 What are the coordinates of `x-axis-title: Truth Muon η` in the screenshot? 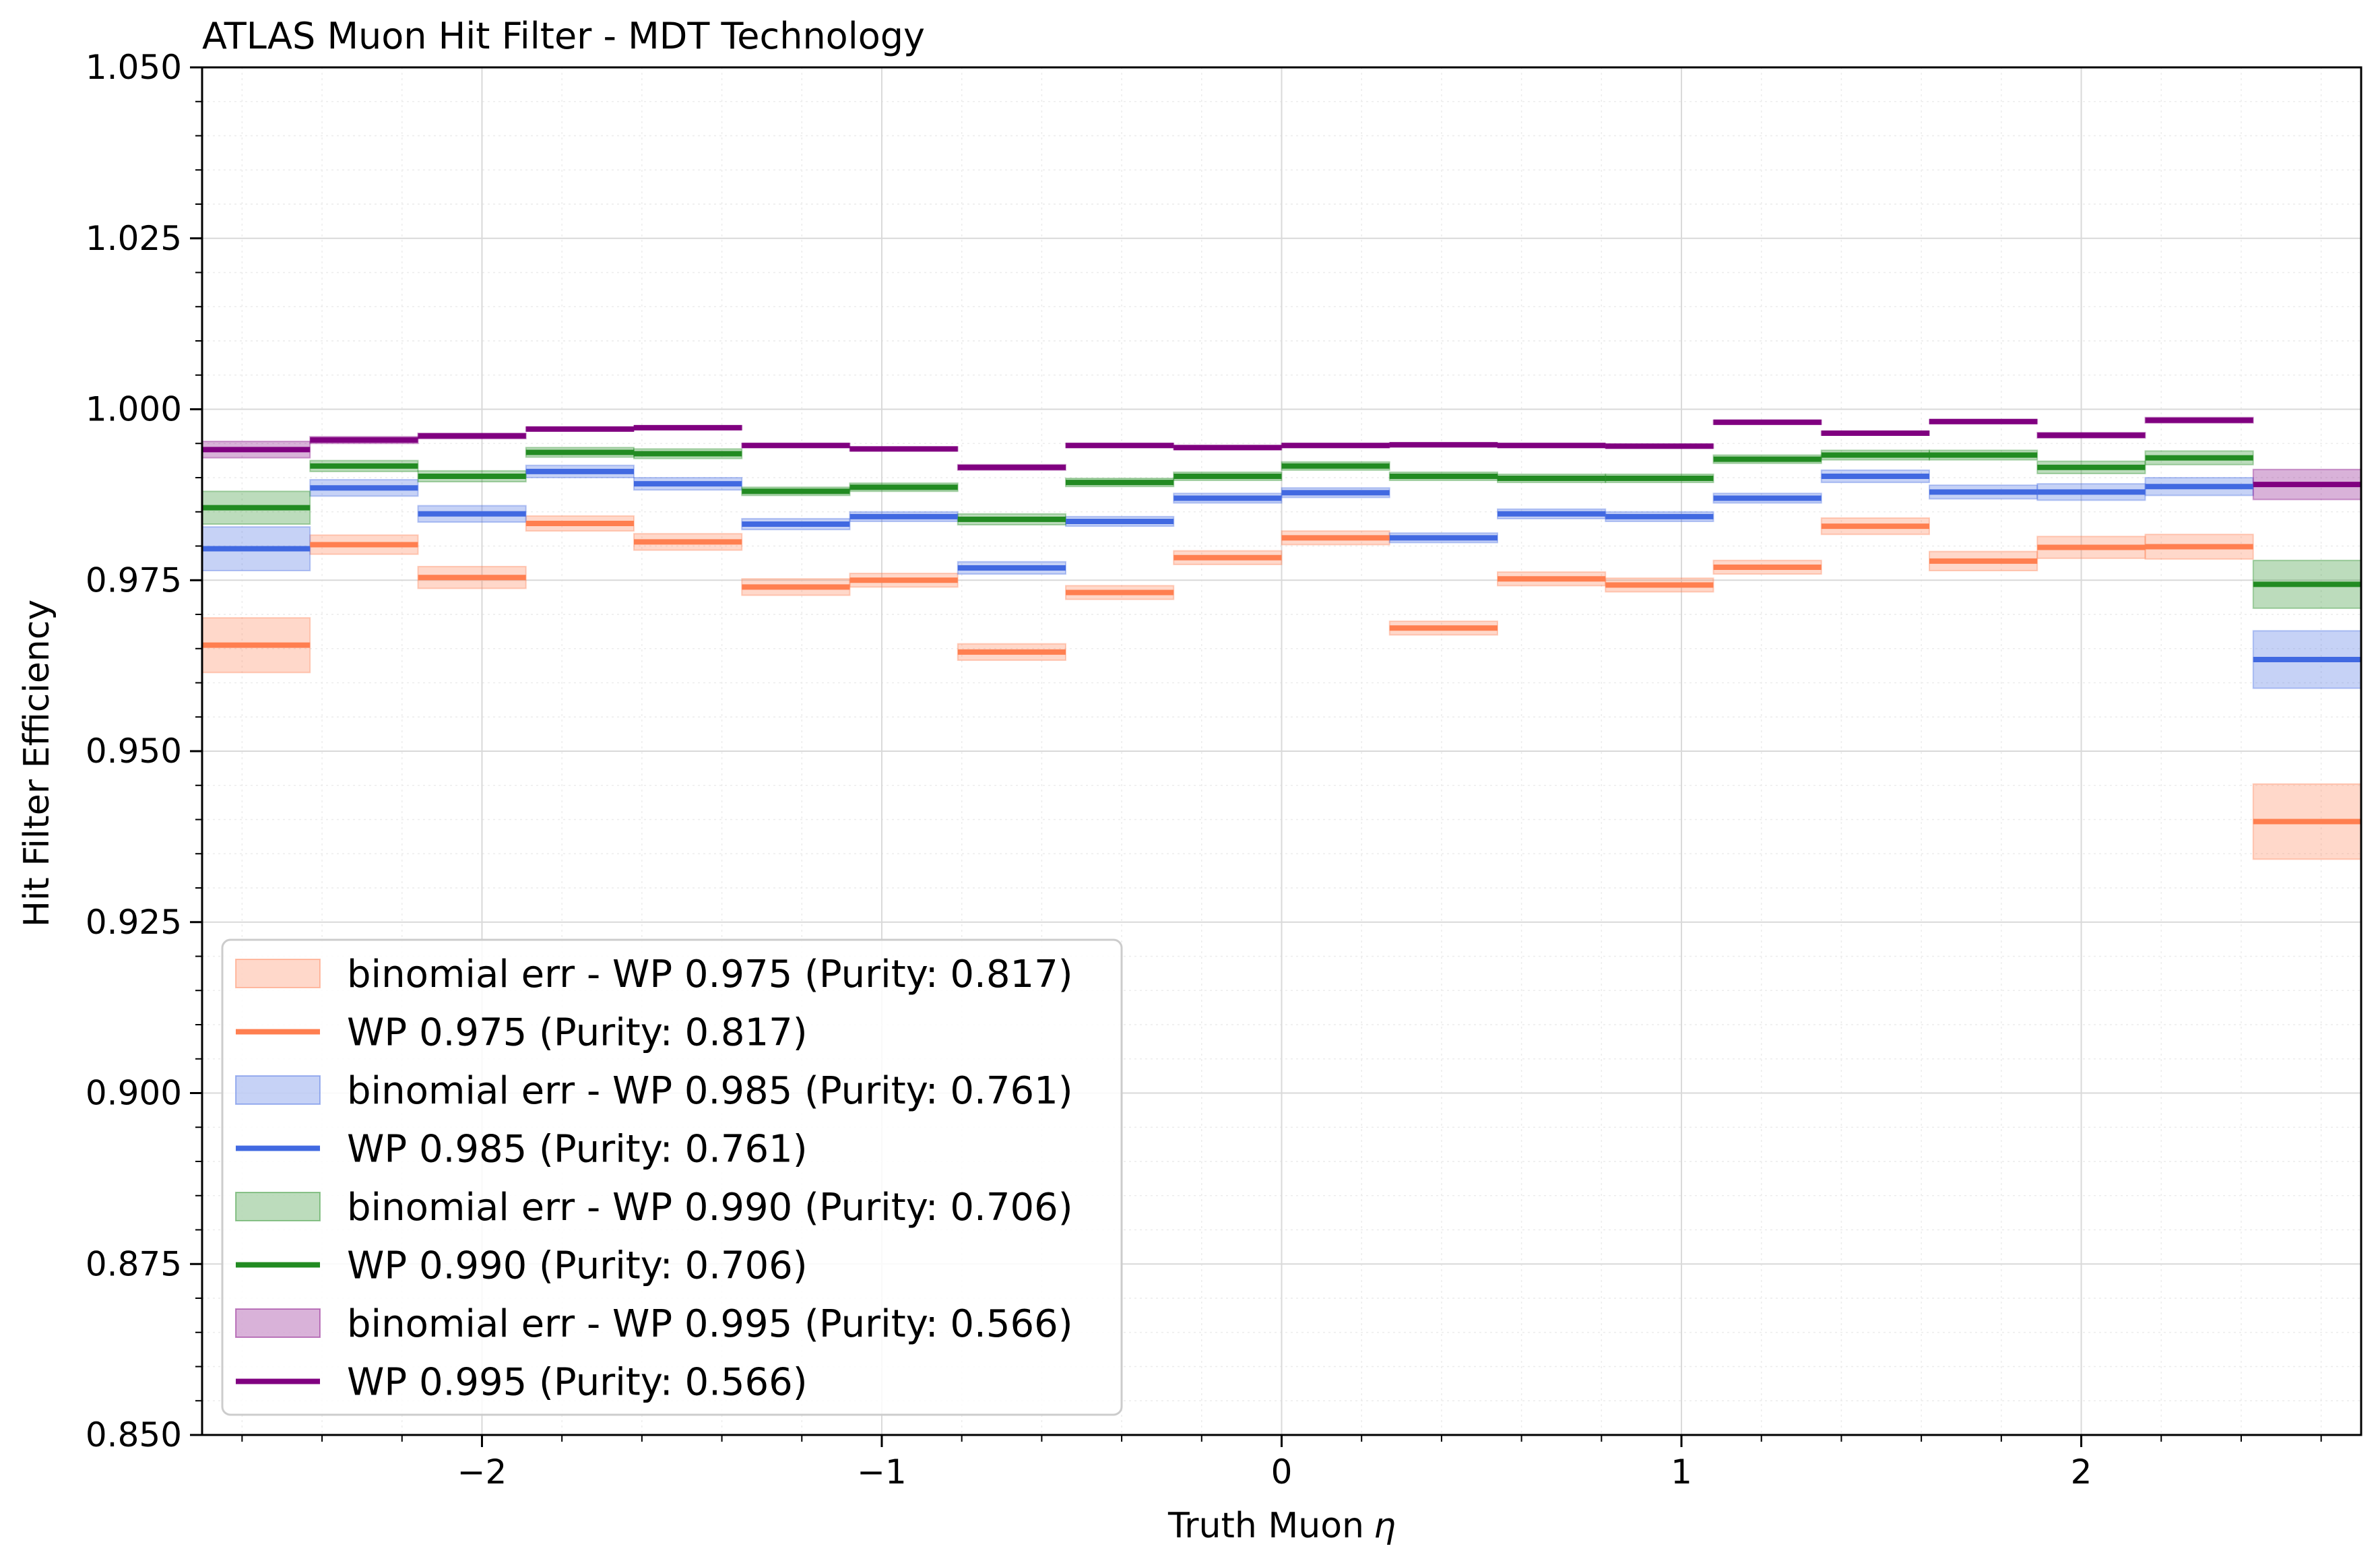 It's located at (1282, 1526).